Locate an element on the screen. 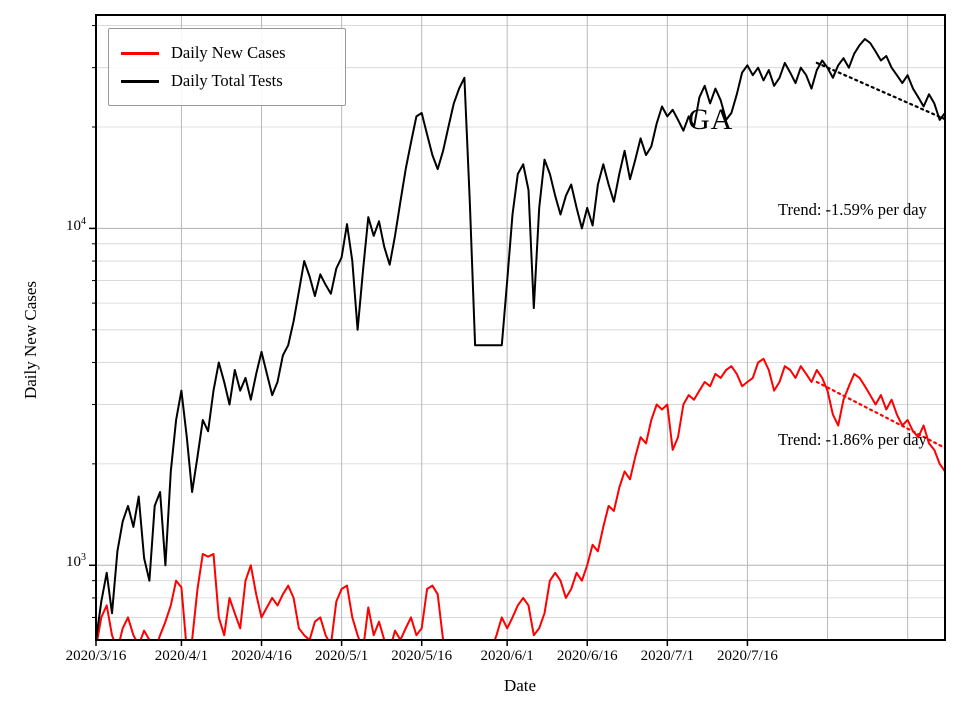 This screenshot has height=720, width=960. y-axis-label: Daily New Cases is located at coordinates (30, 340).